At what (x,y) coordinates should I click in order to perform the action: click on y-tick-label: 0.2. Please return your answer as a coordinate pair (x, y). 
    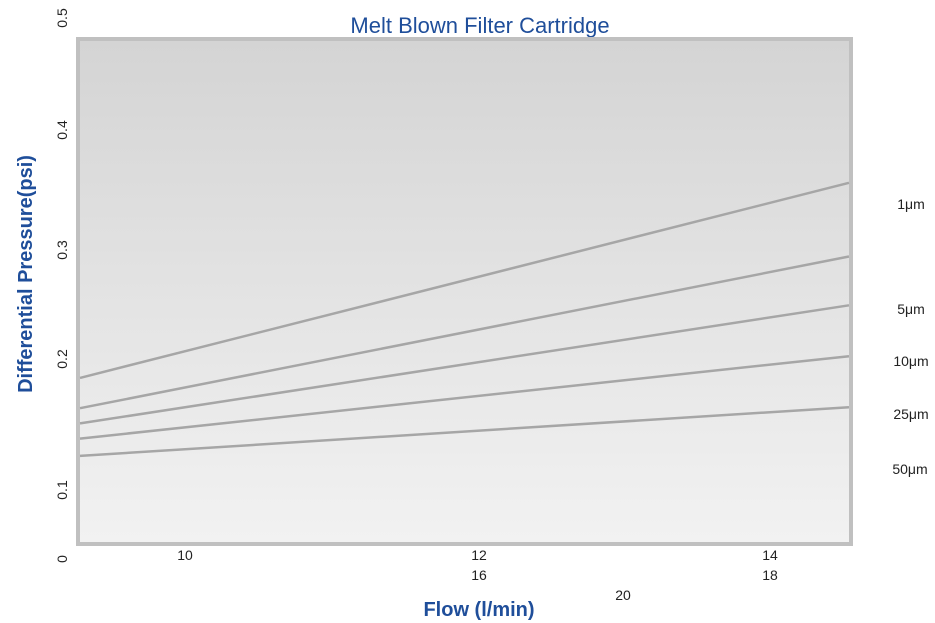
    Looking at the image, I should click on (62, 359).